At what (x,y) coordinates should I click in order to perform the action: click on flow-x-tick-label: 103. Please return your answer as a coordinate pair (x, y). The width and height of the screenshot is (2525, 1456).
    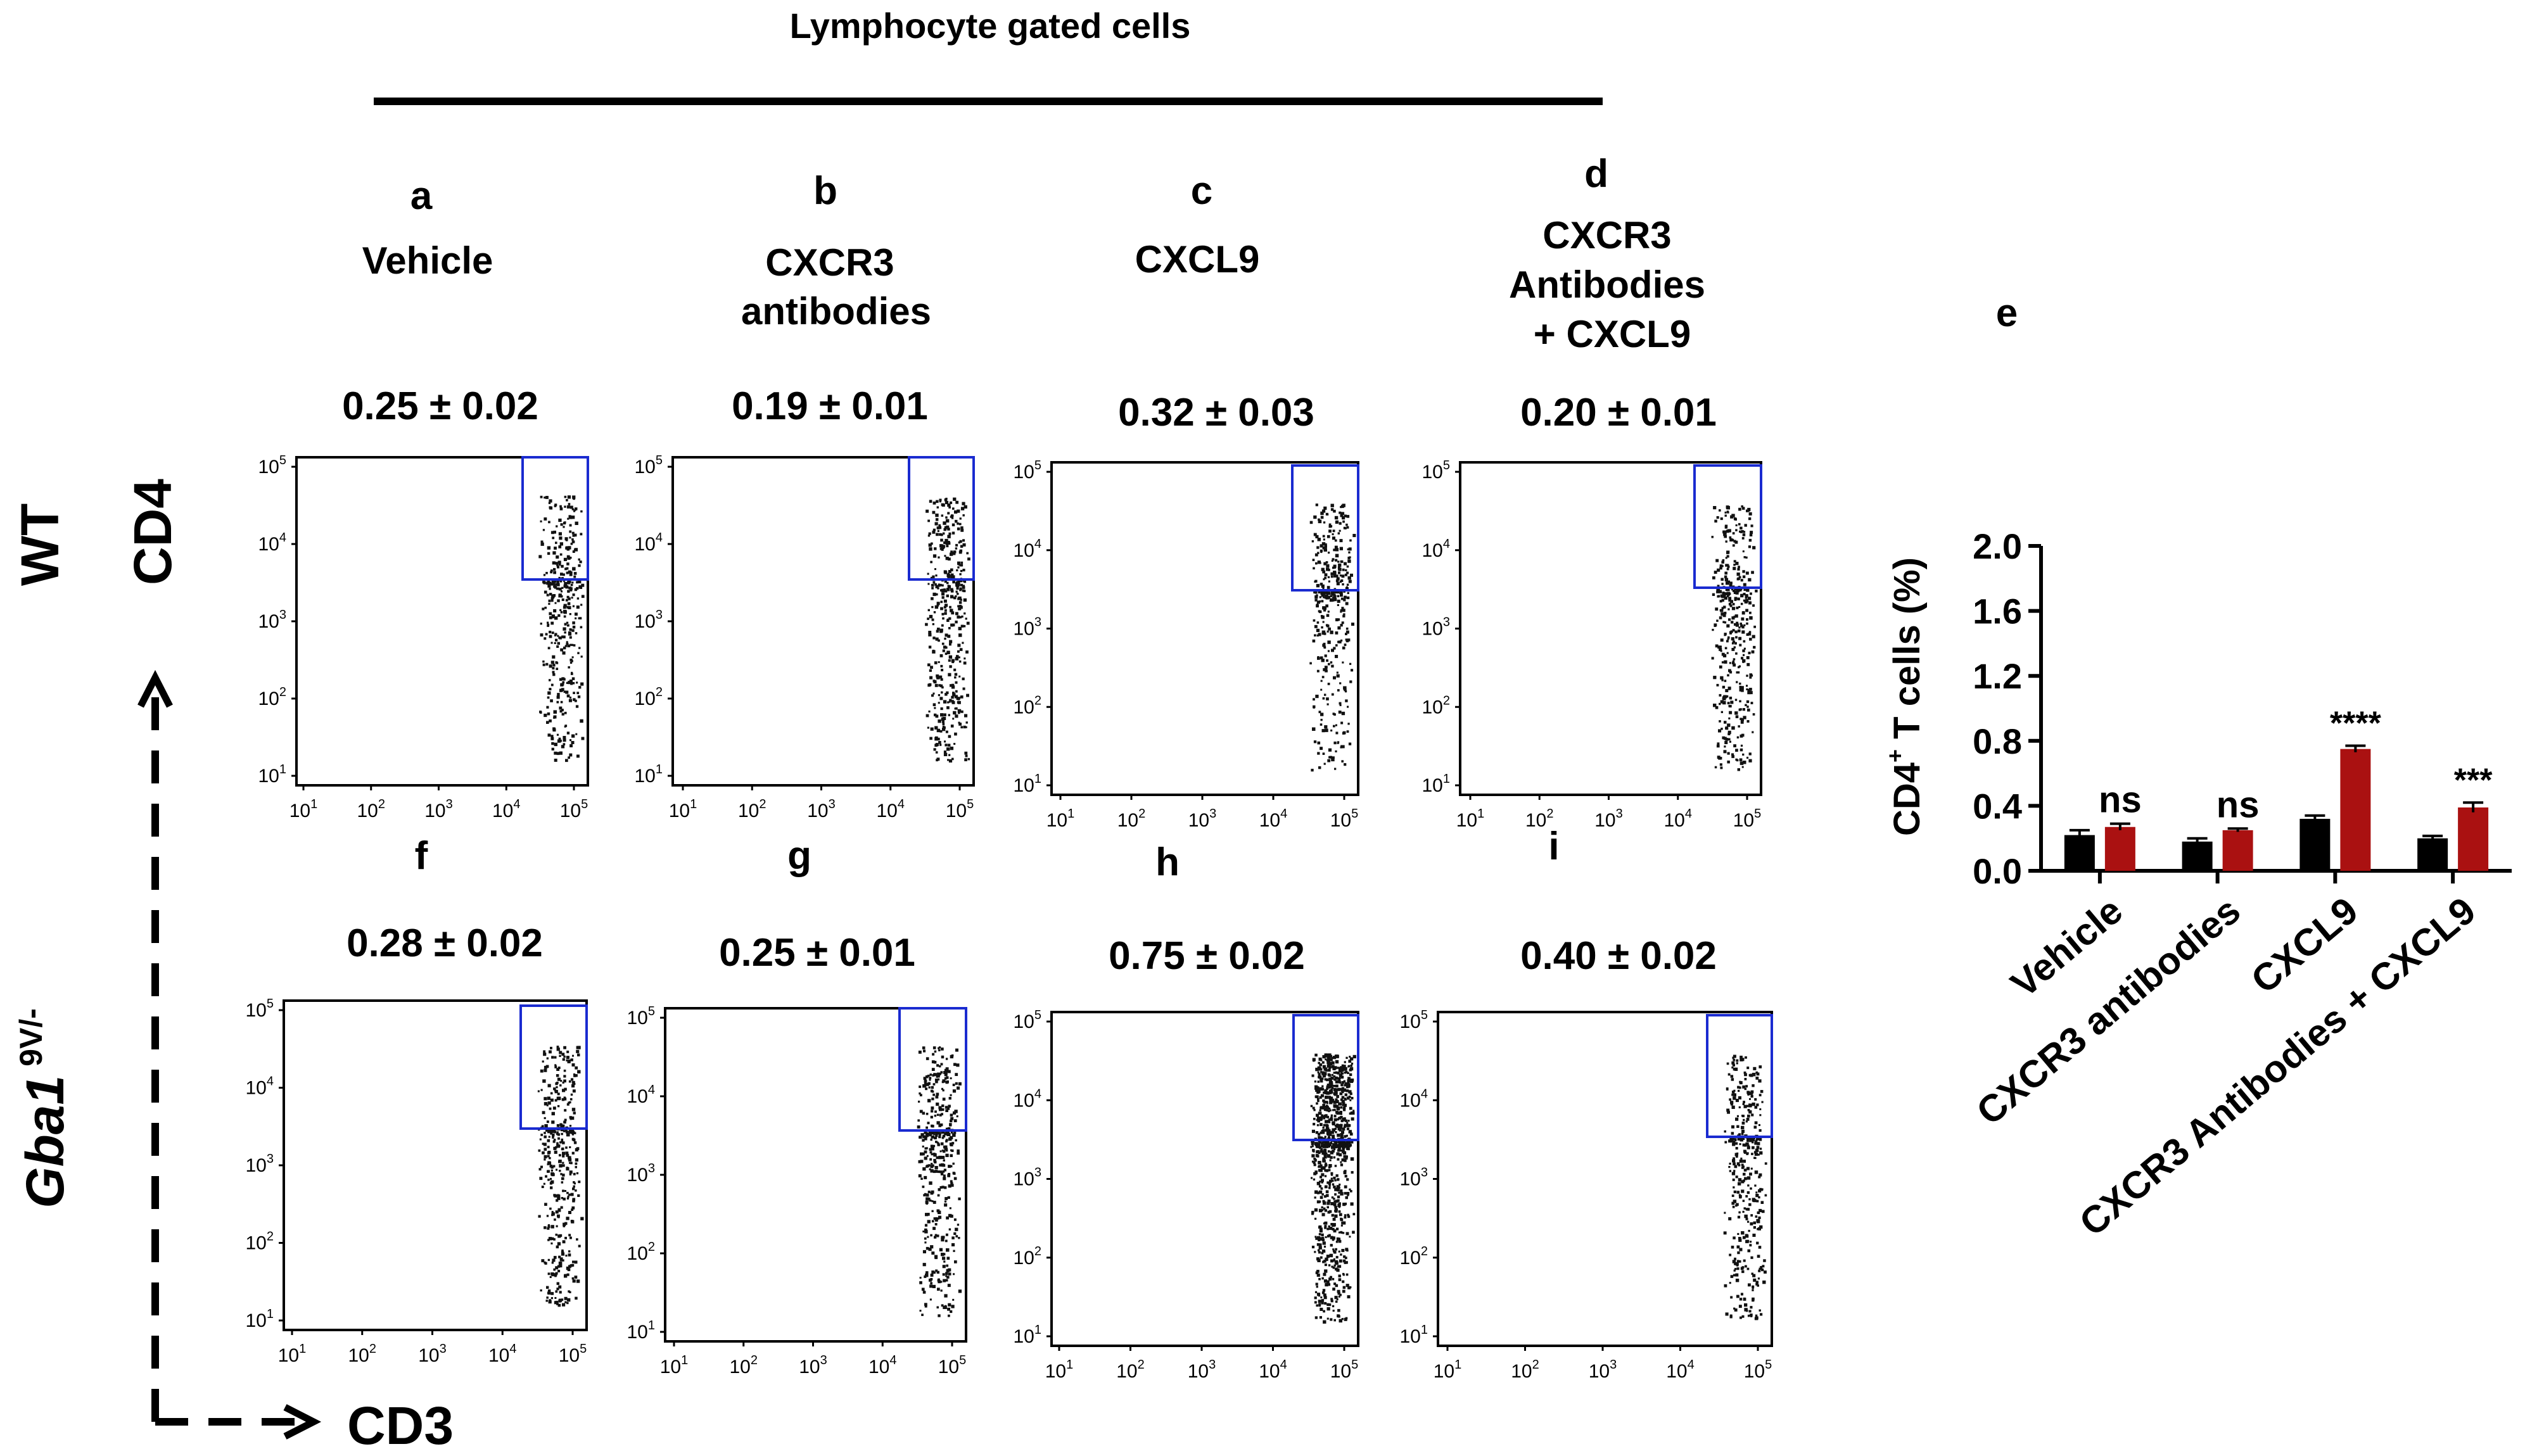
    Looking at the image, I should click on (432, 1354).